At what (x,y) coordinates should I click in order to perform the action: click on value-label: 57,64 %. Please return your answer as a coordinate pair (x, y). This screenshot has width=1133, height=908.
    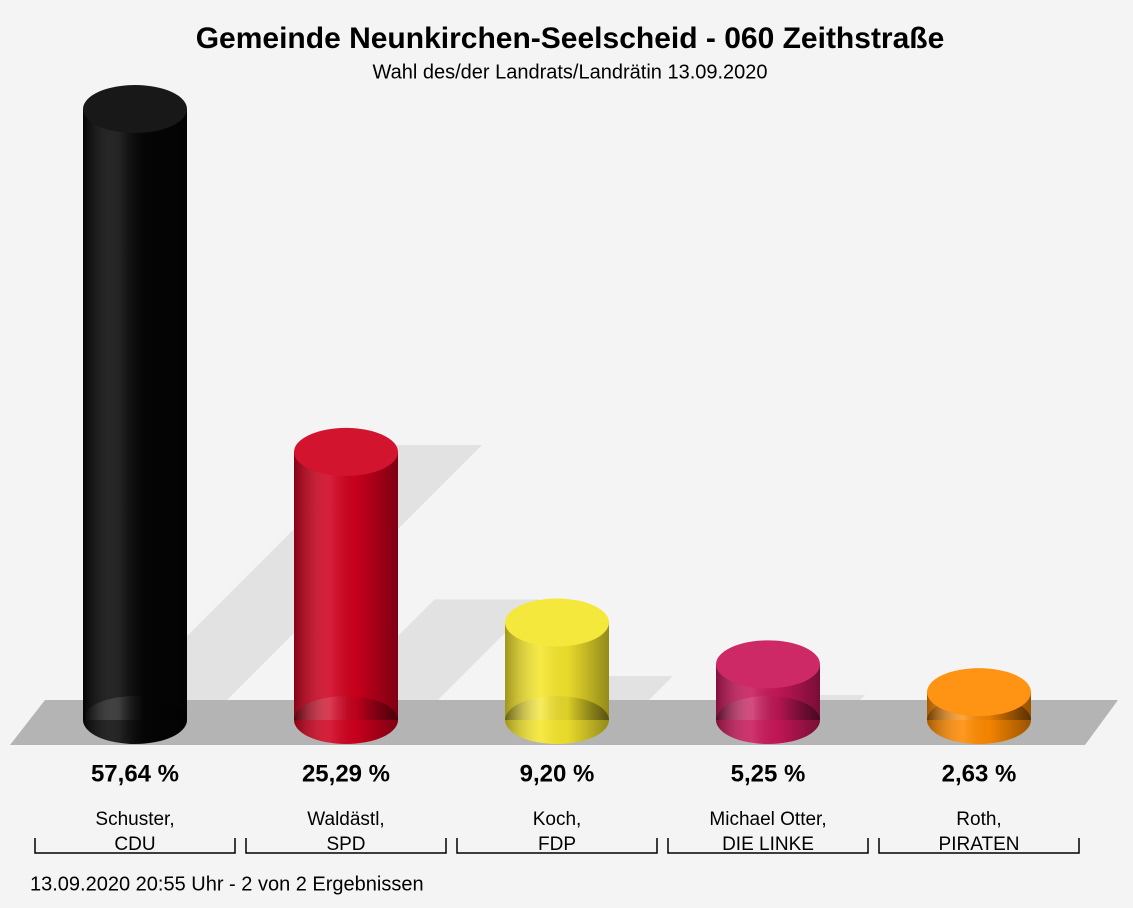
    Looking at the image, I should click on (135, 773).